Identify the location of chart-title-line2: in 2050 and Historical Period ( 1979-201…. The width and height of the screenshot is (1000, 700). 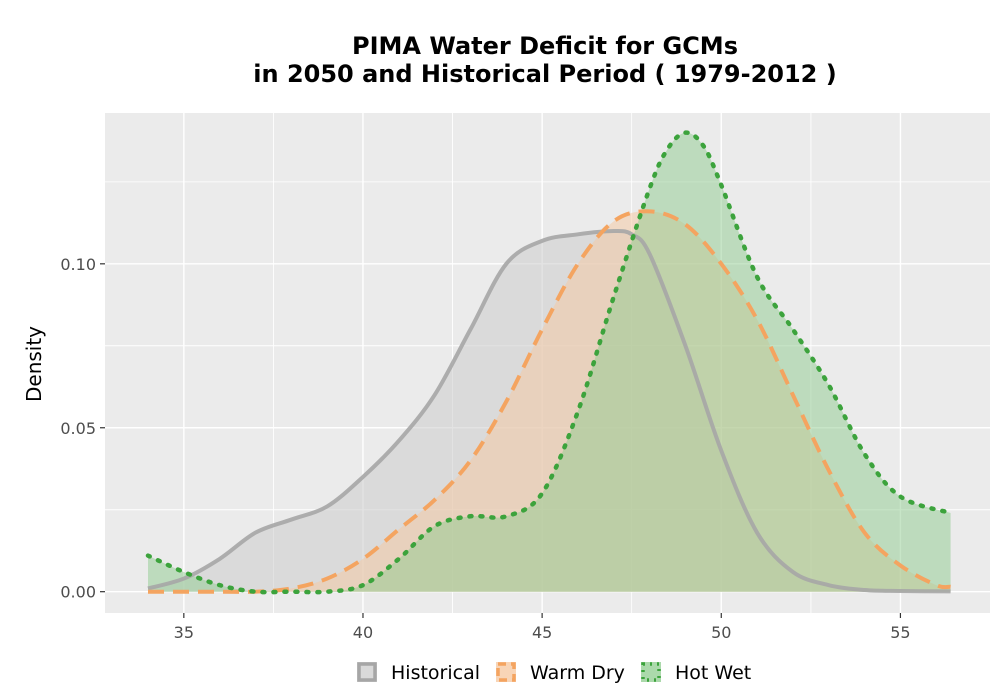
(545, 74).